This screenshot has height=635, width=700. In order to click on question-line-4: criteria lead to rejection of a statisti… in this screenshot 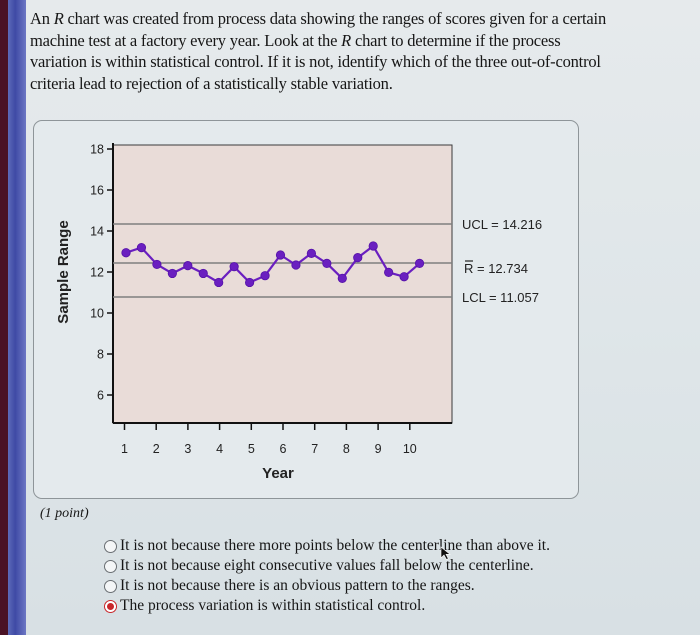, I will do `click(211, 83)`.